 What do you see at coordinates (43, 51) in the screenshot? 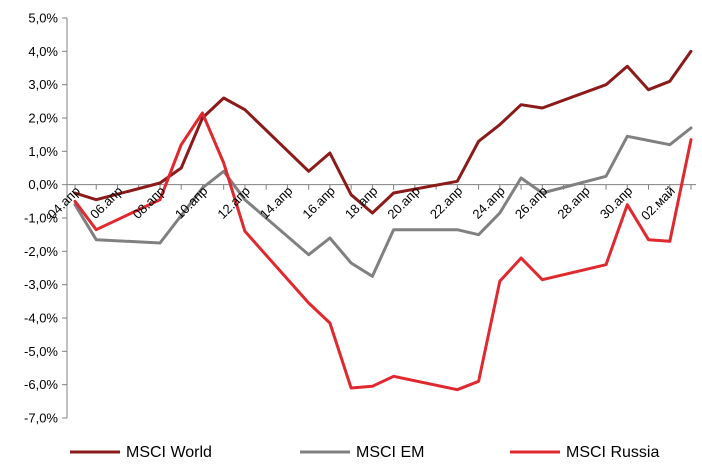
I see `y-tick-label: 4,0%` at bounding box center [43, 51].